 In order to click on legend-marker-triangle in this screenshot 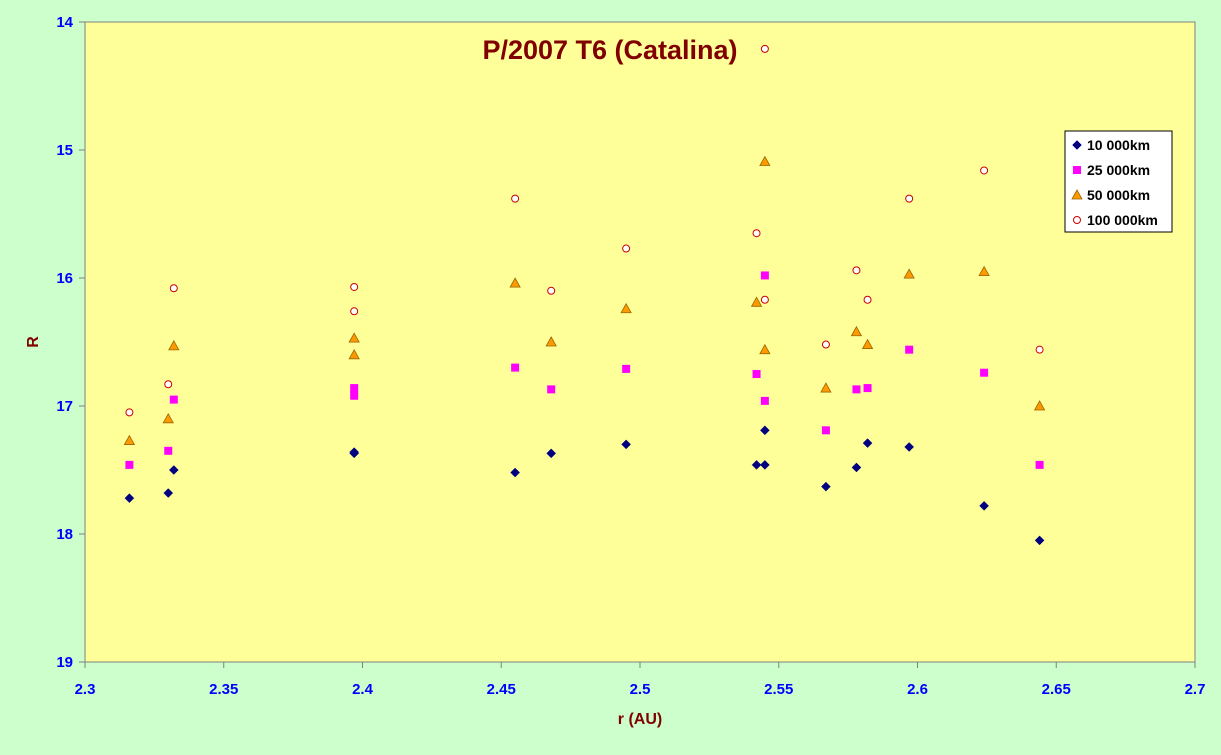, I will do `click(1077, 194)`.